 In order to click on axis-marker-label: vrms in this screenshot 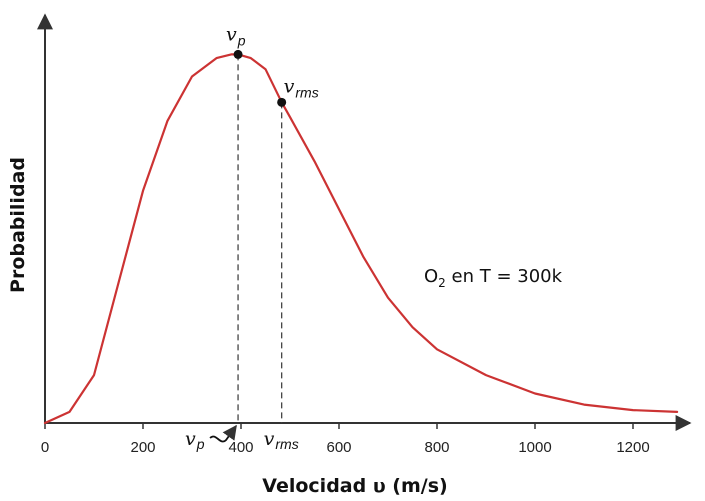, I will do `click(281, 440)`.